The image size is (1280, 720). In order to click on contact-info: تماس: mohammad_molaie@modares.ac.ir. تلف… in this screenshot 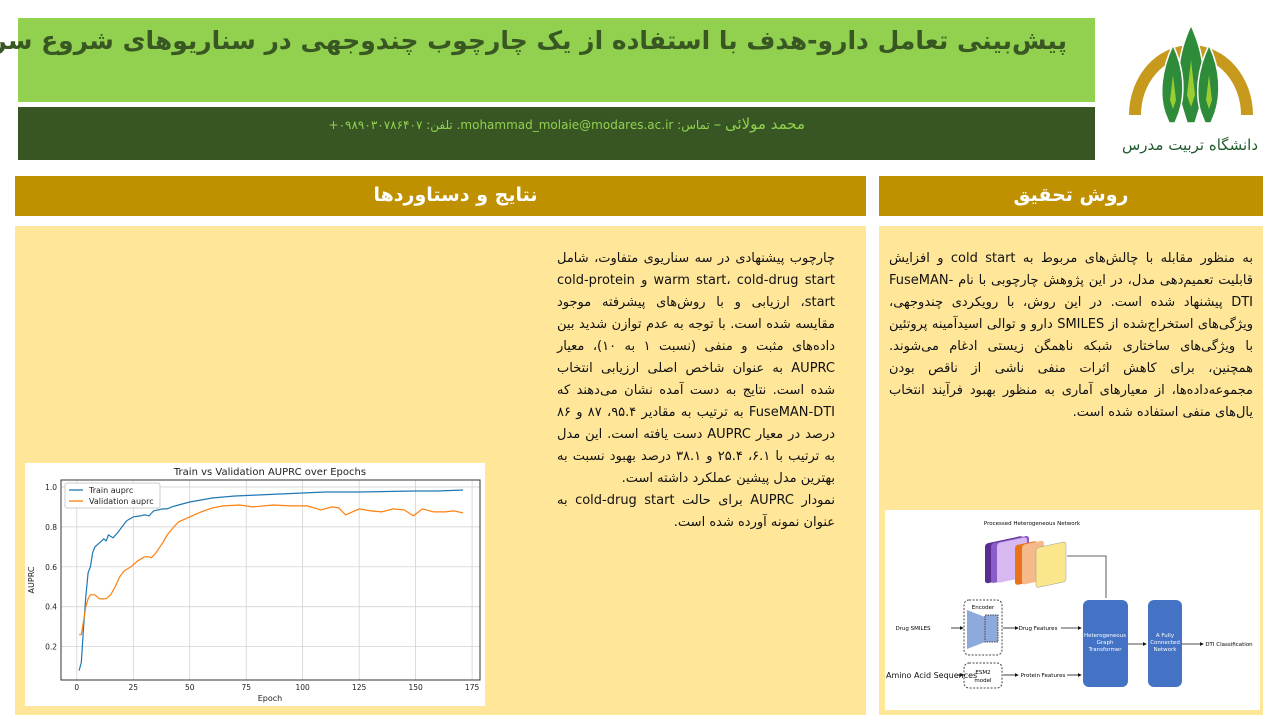, I will do `click(519, 125)`.